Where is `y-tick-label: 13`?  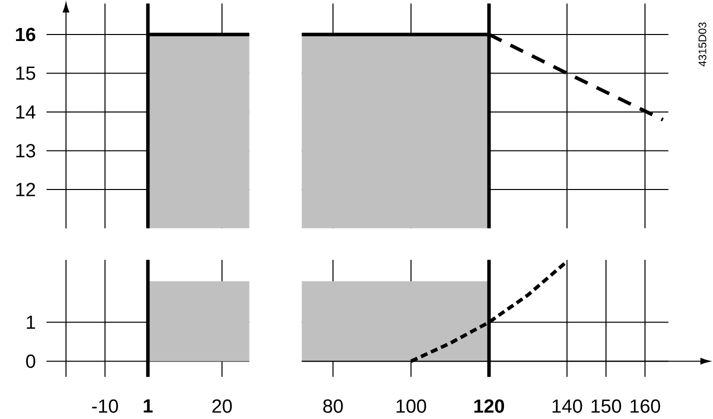
y-tick-label: 13 is located at coordinates (26, 151).